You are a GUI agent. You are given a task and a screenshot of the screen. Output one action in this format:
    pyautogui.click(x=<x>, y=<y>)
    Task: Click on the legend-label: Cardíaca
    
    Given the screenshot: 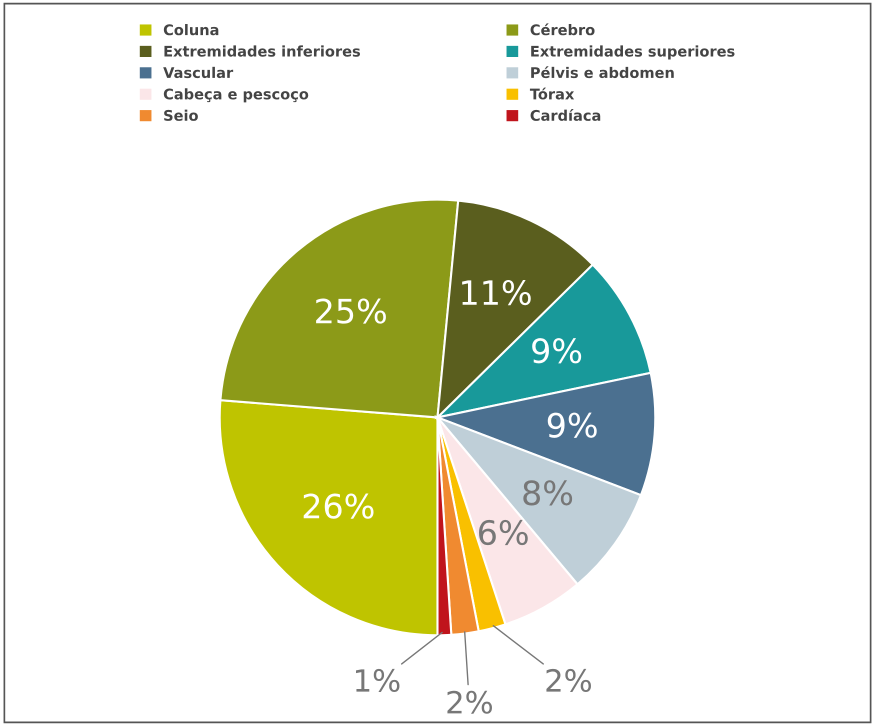 What is the action you would take?
    pyautogui.click(x=565, y=115)
    